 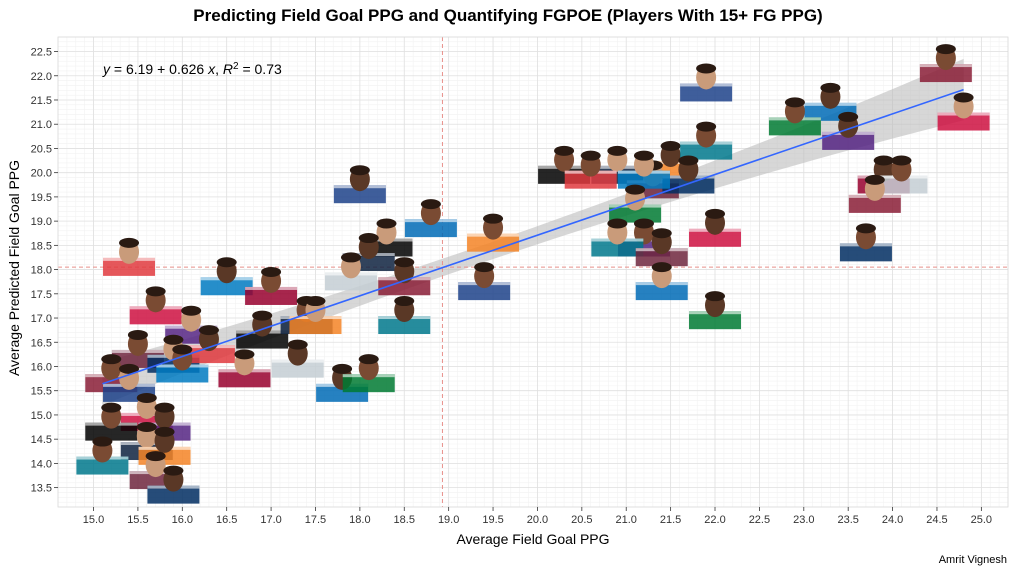 I want to click on x-tick-label: 20.5, so click(x=581, y=520).